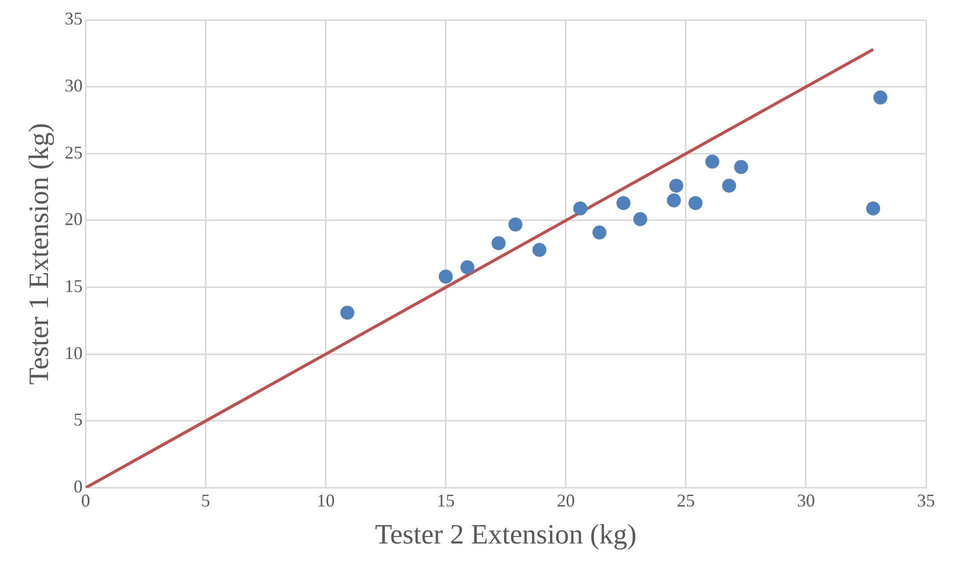  What do you see at coordinates (73, 86) in the screenshot?
I see `y-tick-label: 30` at bounding box center [73, 86].